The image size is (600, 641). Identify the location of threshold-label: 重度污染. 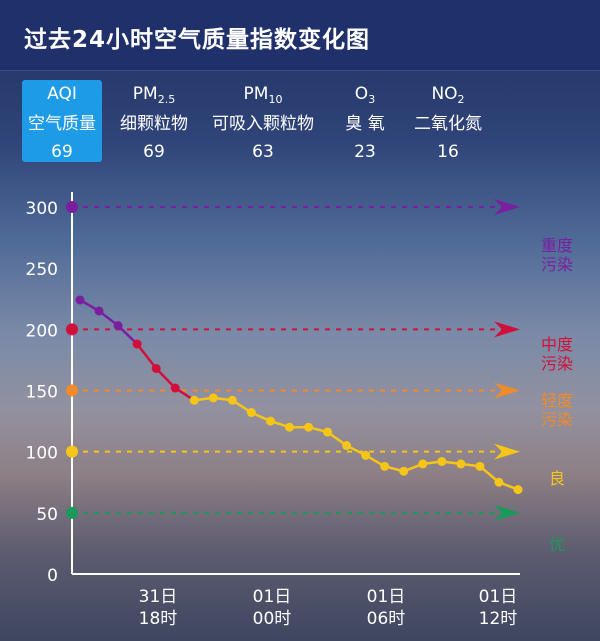
(557, 255).